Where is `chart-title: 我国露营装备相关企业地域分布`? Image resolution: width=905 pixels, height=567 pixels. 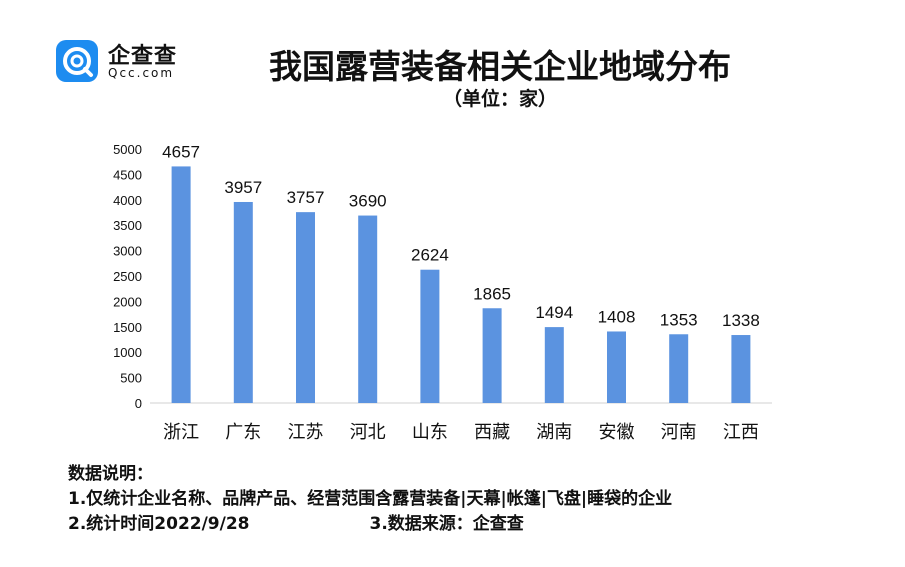 chart-title: 我国露营装备相关企业地域分布 is located at coordinates (500, 66).